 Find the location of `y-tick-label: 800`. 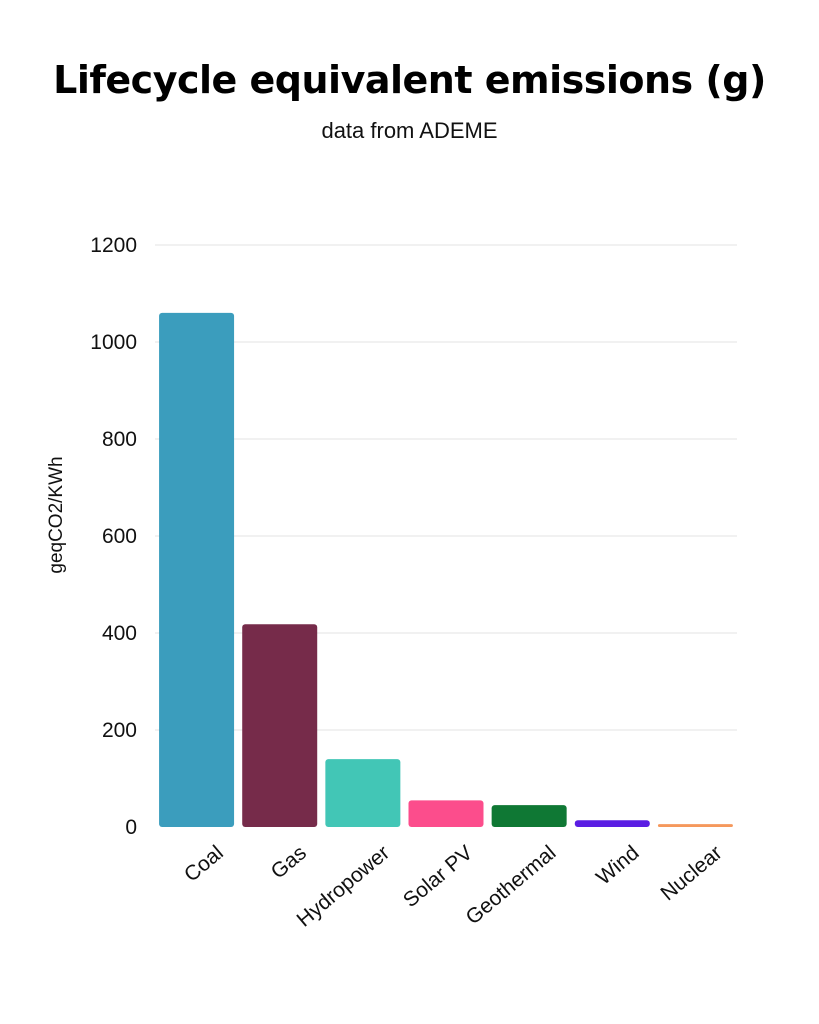

y-tick-label: 800 is located at coordinates (119, 439).